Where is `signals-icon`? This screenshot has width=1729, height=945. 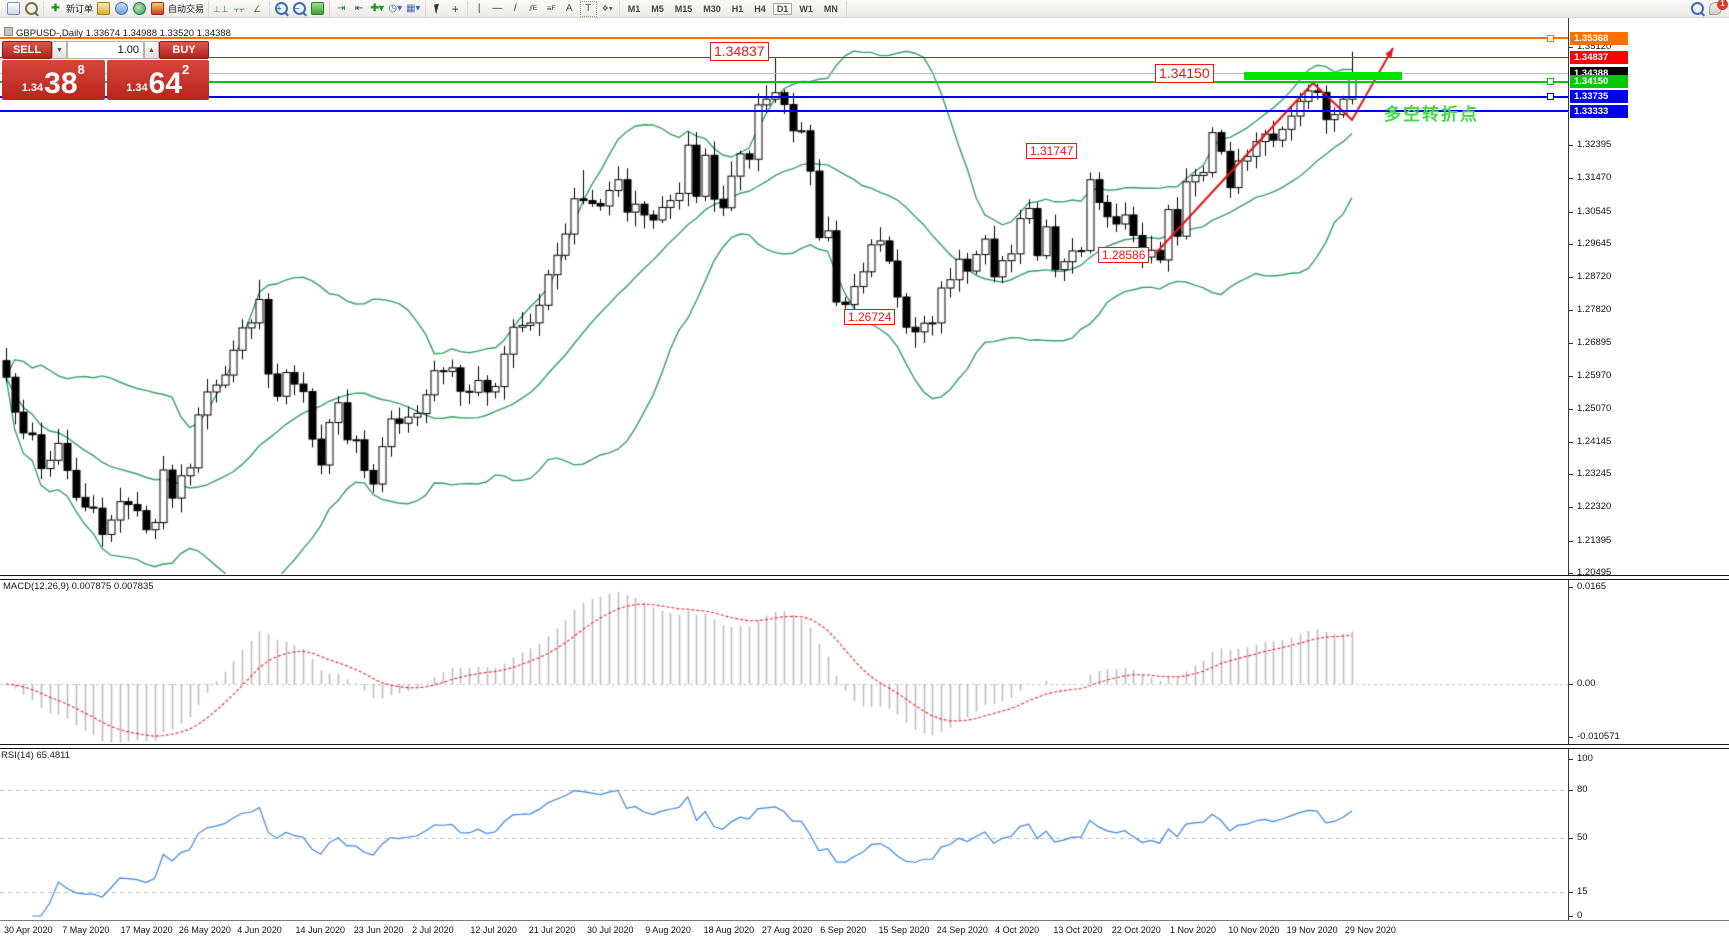
signals-icon is located at coordinates (139, 9).